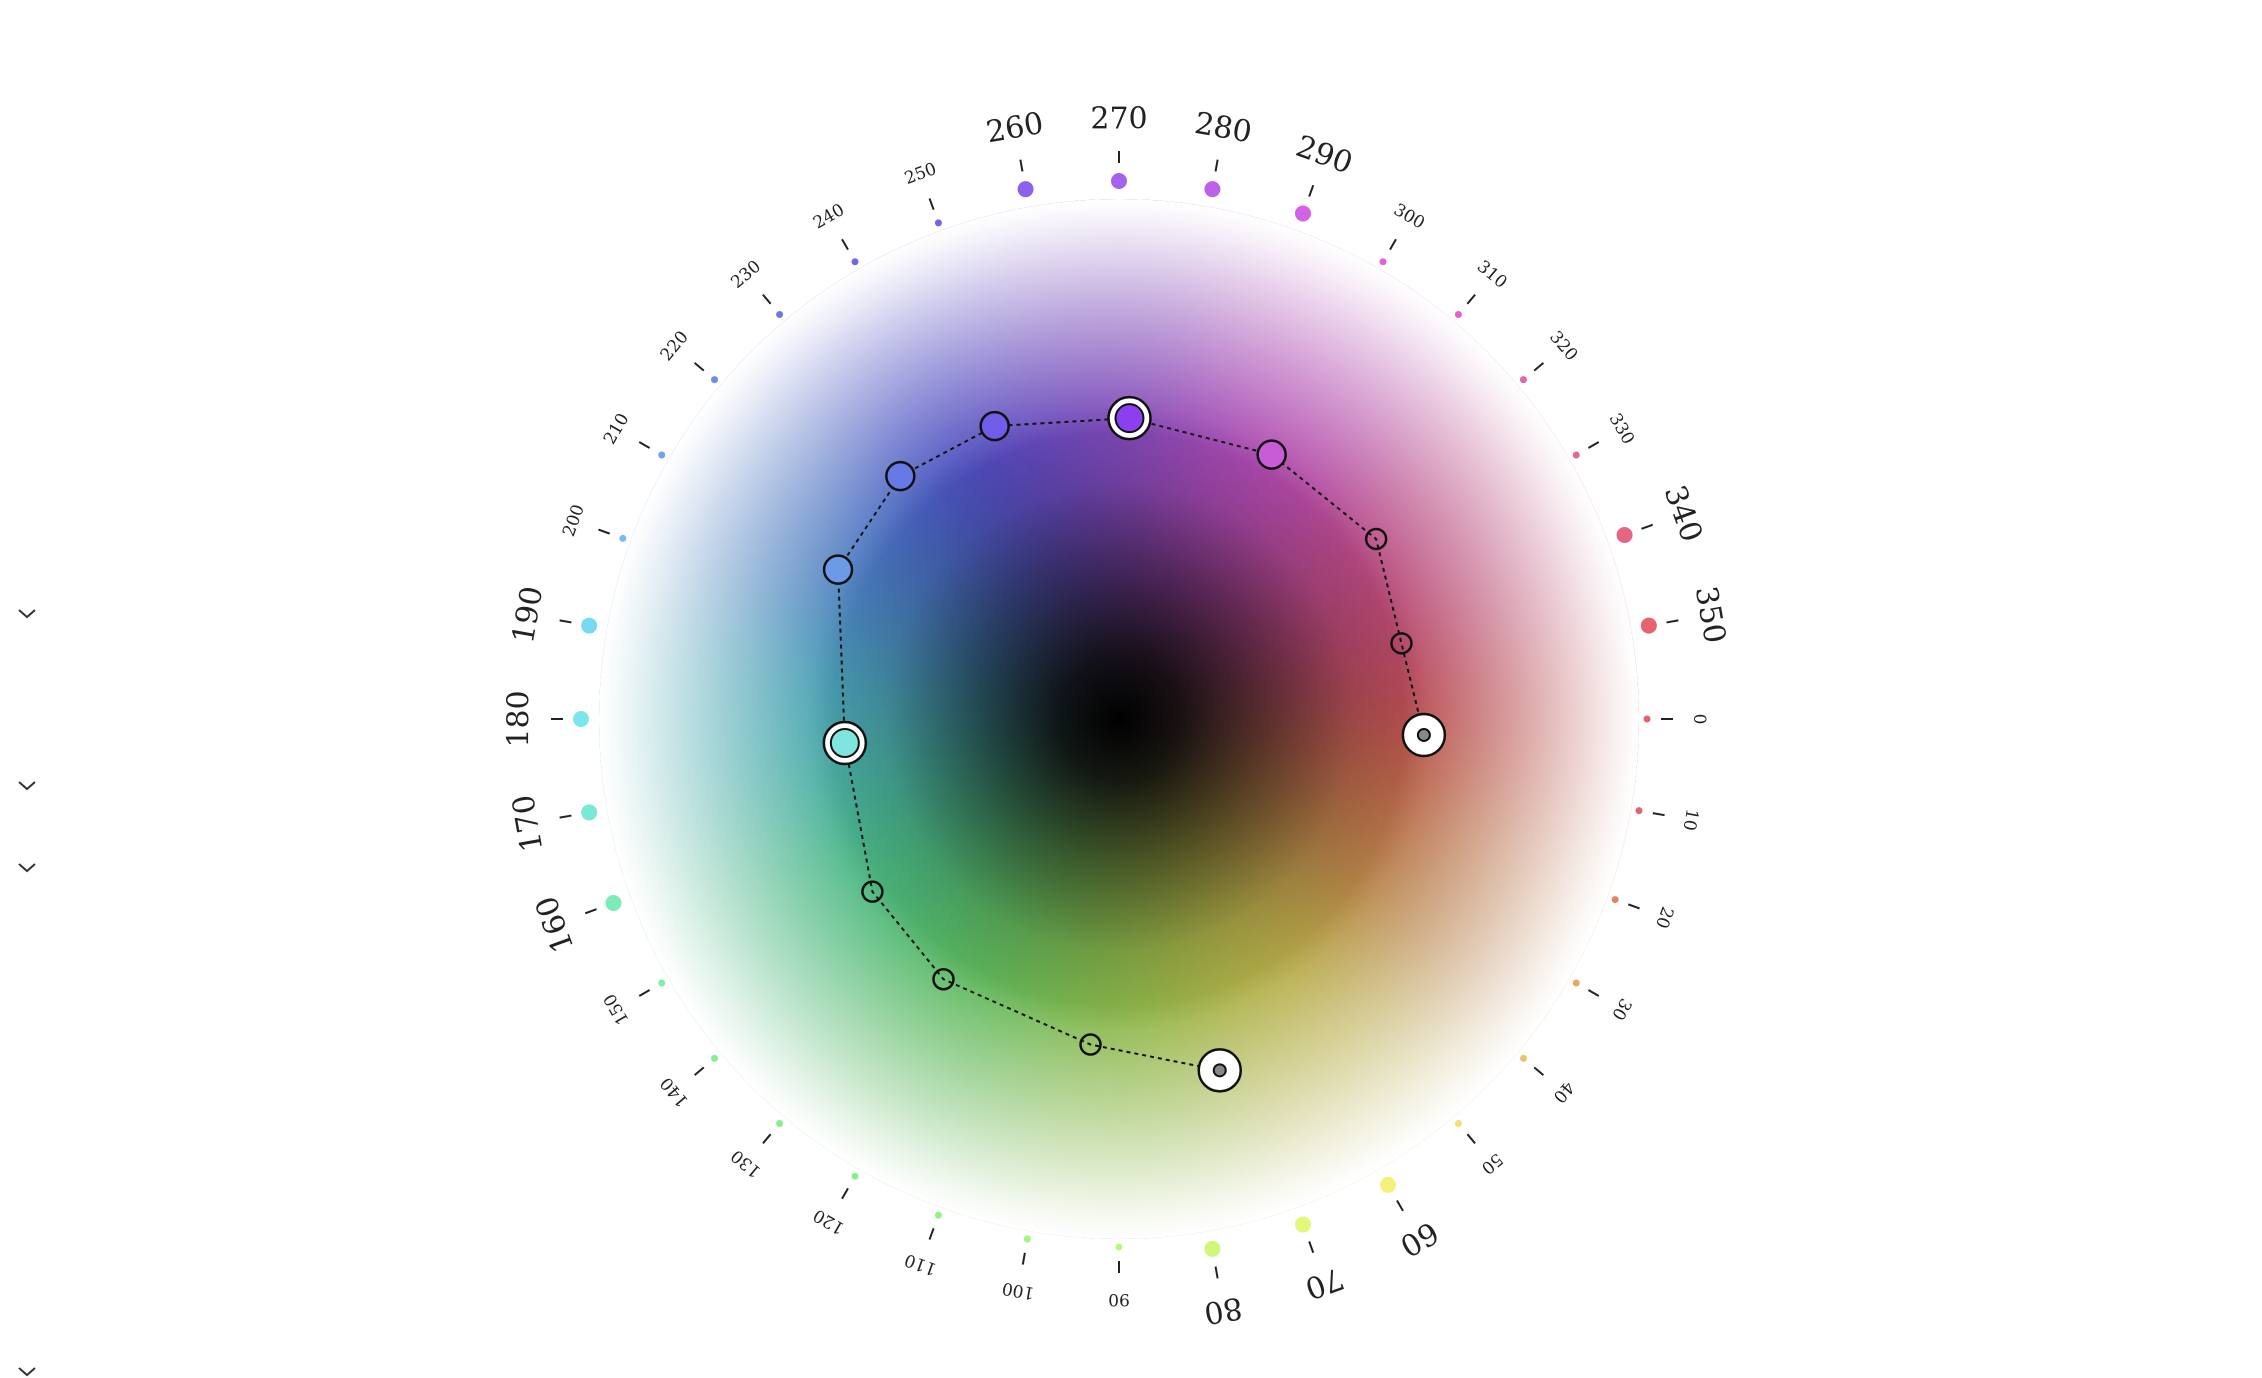  What do you see at coordinates (1131, 744) in the screenshot?
I see `palette-path` at bounding box center [1131, 744].